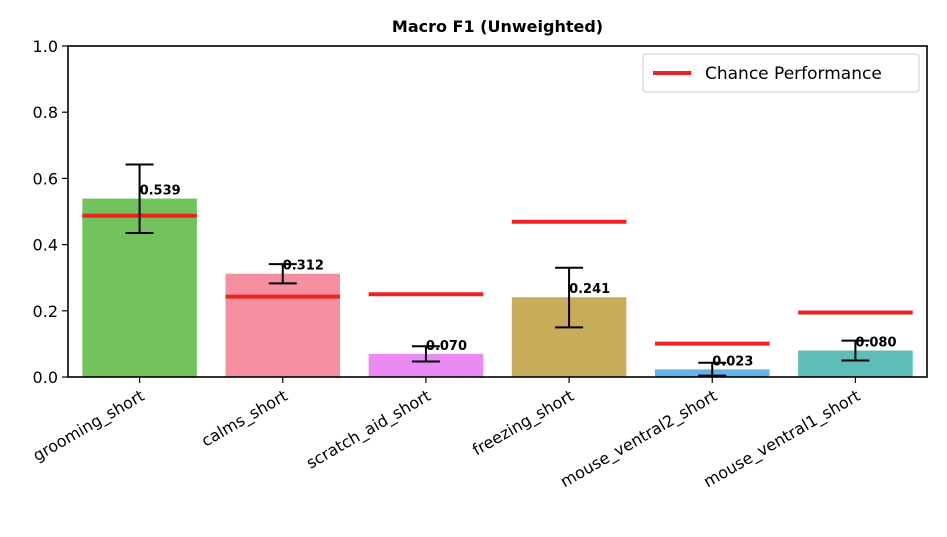 The width and height of the screenshot is (947, 537). Describe the element at coordinates (639, 439) in the screenshot. I see `x-tick-label-mouse_ventral2_short: mouse_ventral2_short` at that location.